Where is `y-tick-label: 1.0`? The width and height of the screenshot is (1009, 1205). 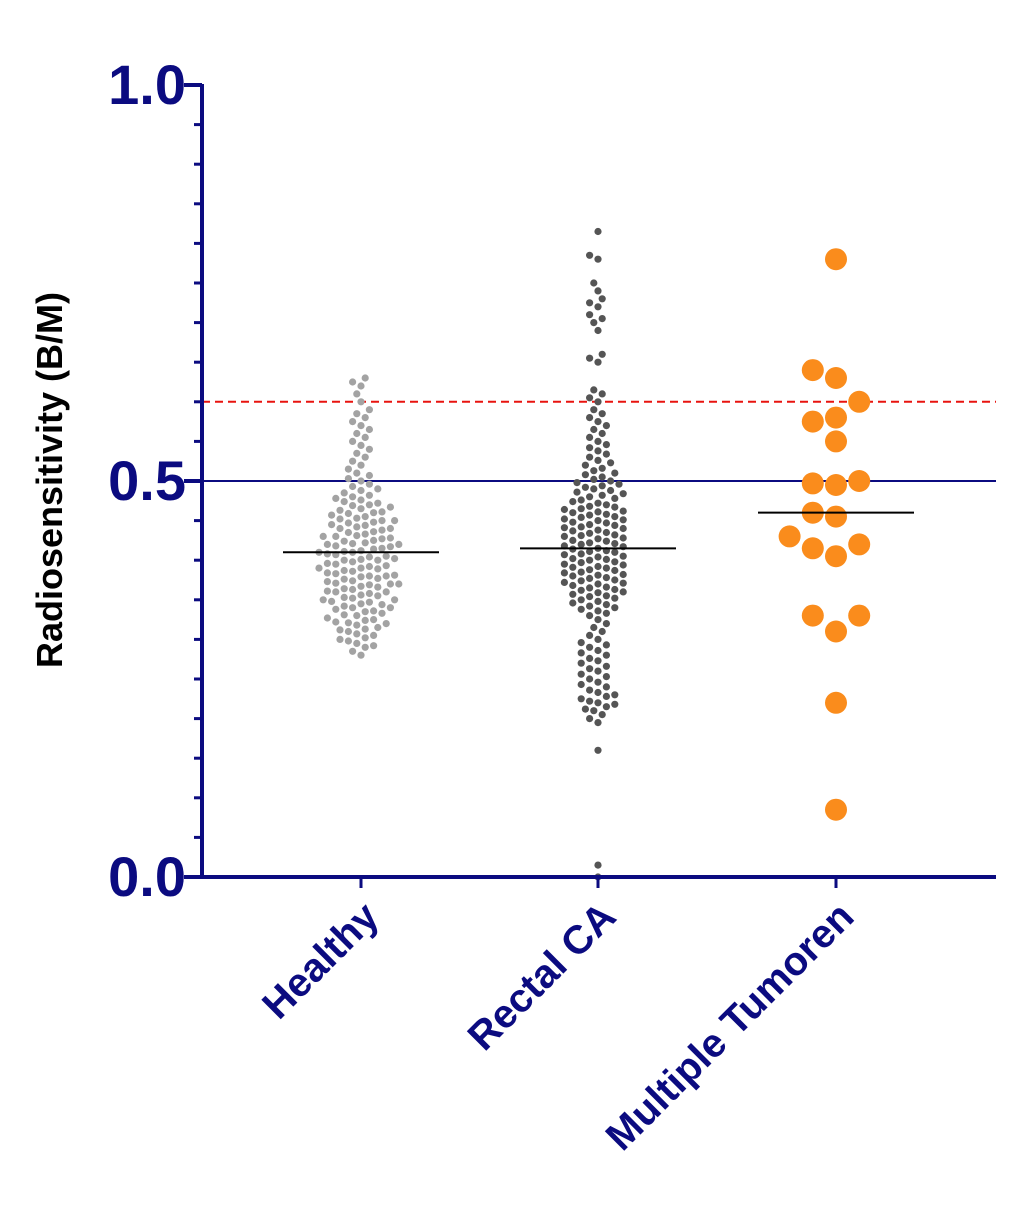
y-tick-label: 1.0 is located at coordinates (147, 84).